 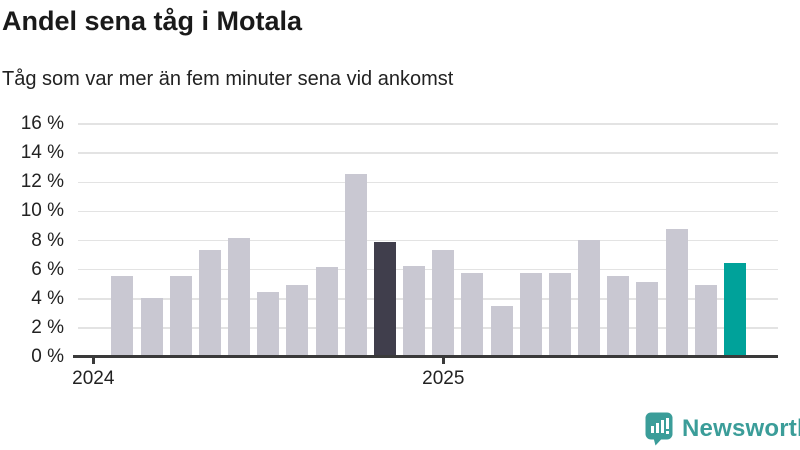 I want to click on newsworthy-logo-text: Newsworthy, so click(x=741, y=428).